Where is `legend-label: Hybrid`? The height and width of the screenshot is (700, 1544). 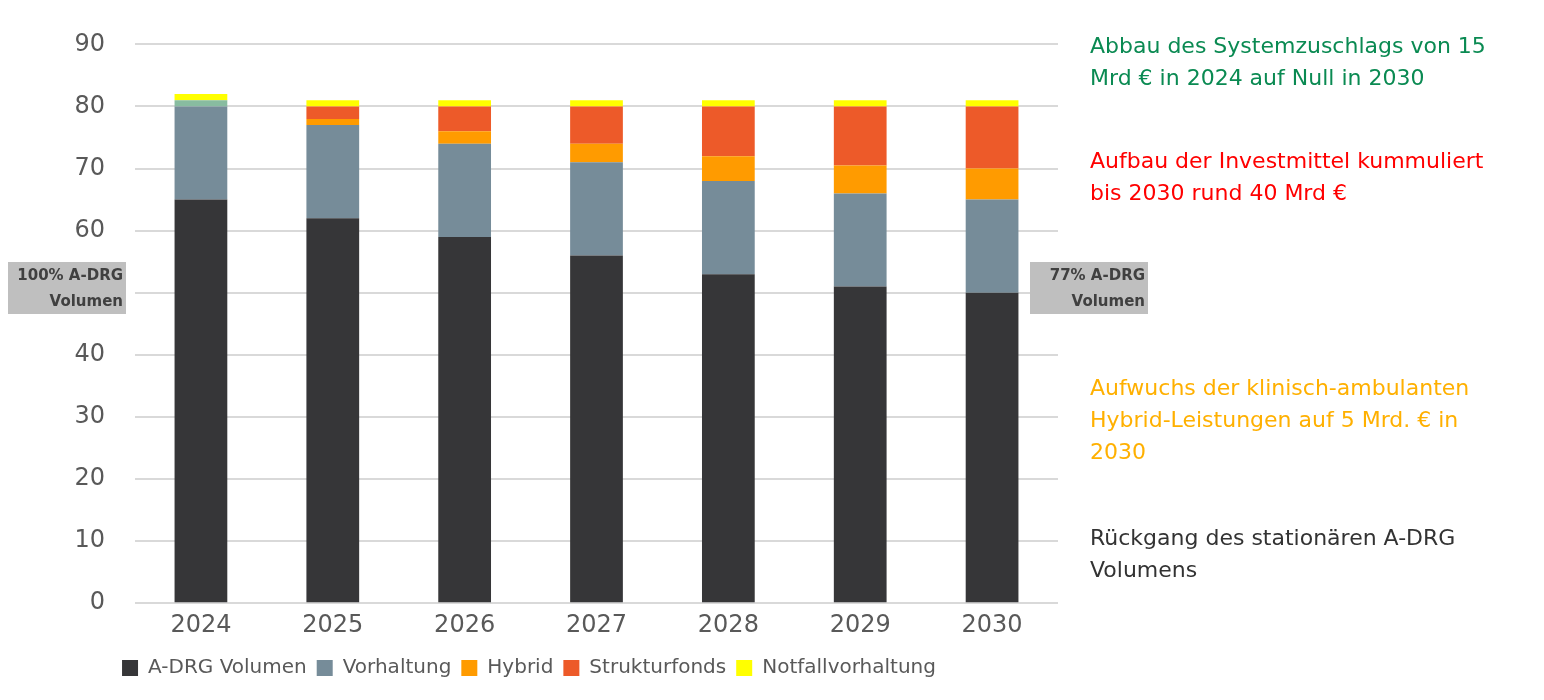 legend-label: Hybrid is located at coordinates (520, 666).